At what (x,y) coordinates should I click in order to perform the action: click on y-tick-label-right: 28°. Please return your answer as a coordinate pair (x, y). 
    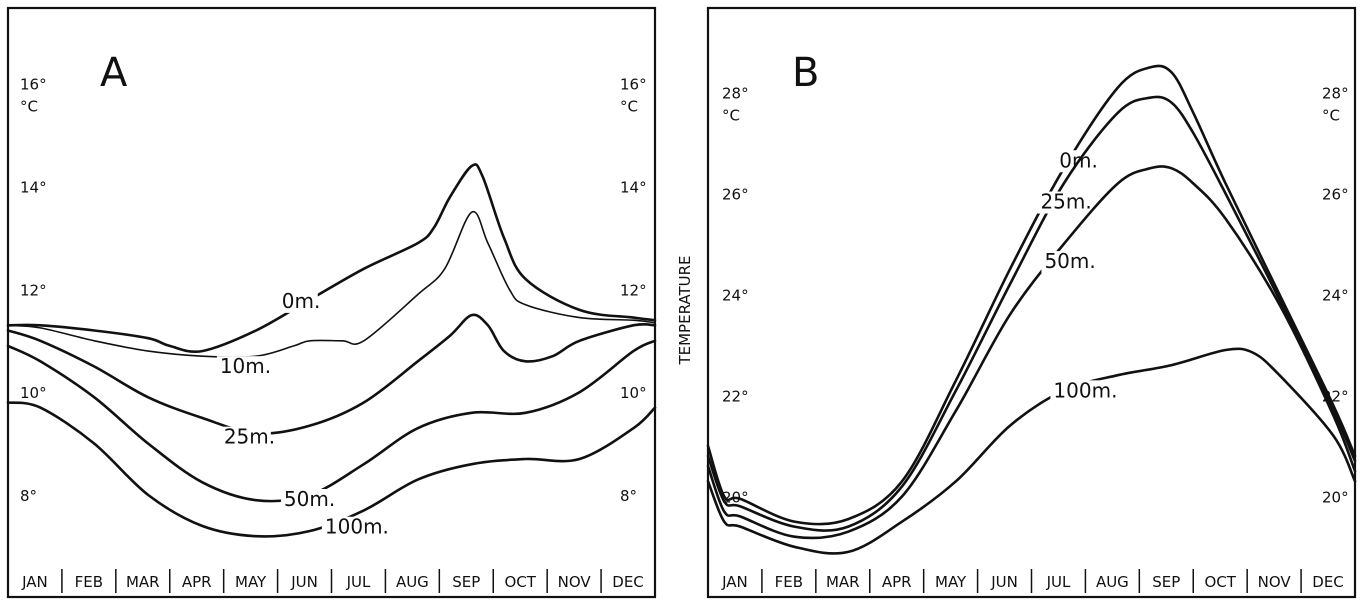
    Looking at the image, I should click on (1335, 94).